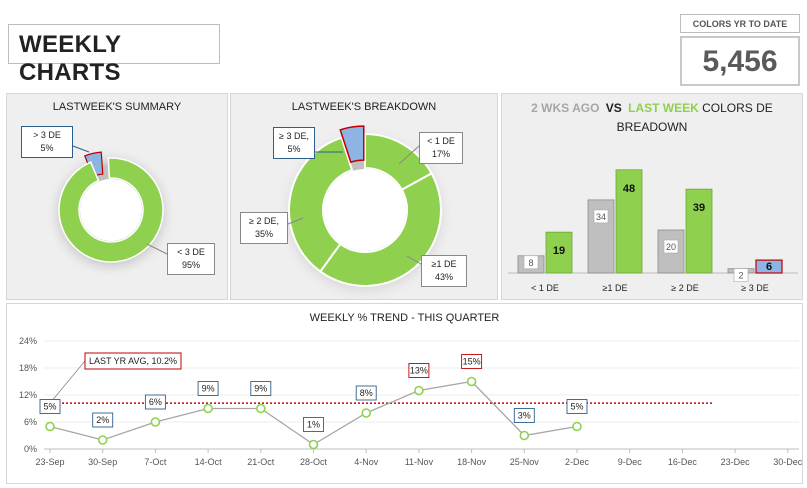 The height and width of the screenshot is (488, 807). Describe the element at coordinates (294, 149) in the screenshot. I see `breakdown-callout-3de-value: 5%` at that location.